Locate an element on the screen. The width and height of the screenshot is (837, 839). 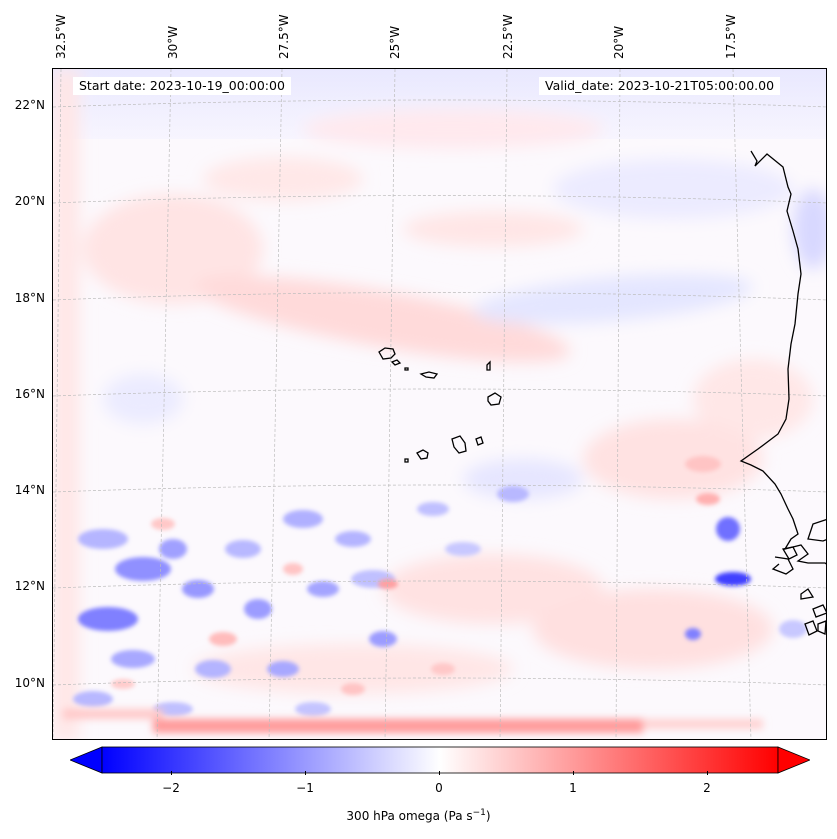
field-bottom-boundary is located at coordinates (413, 721).